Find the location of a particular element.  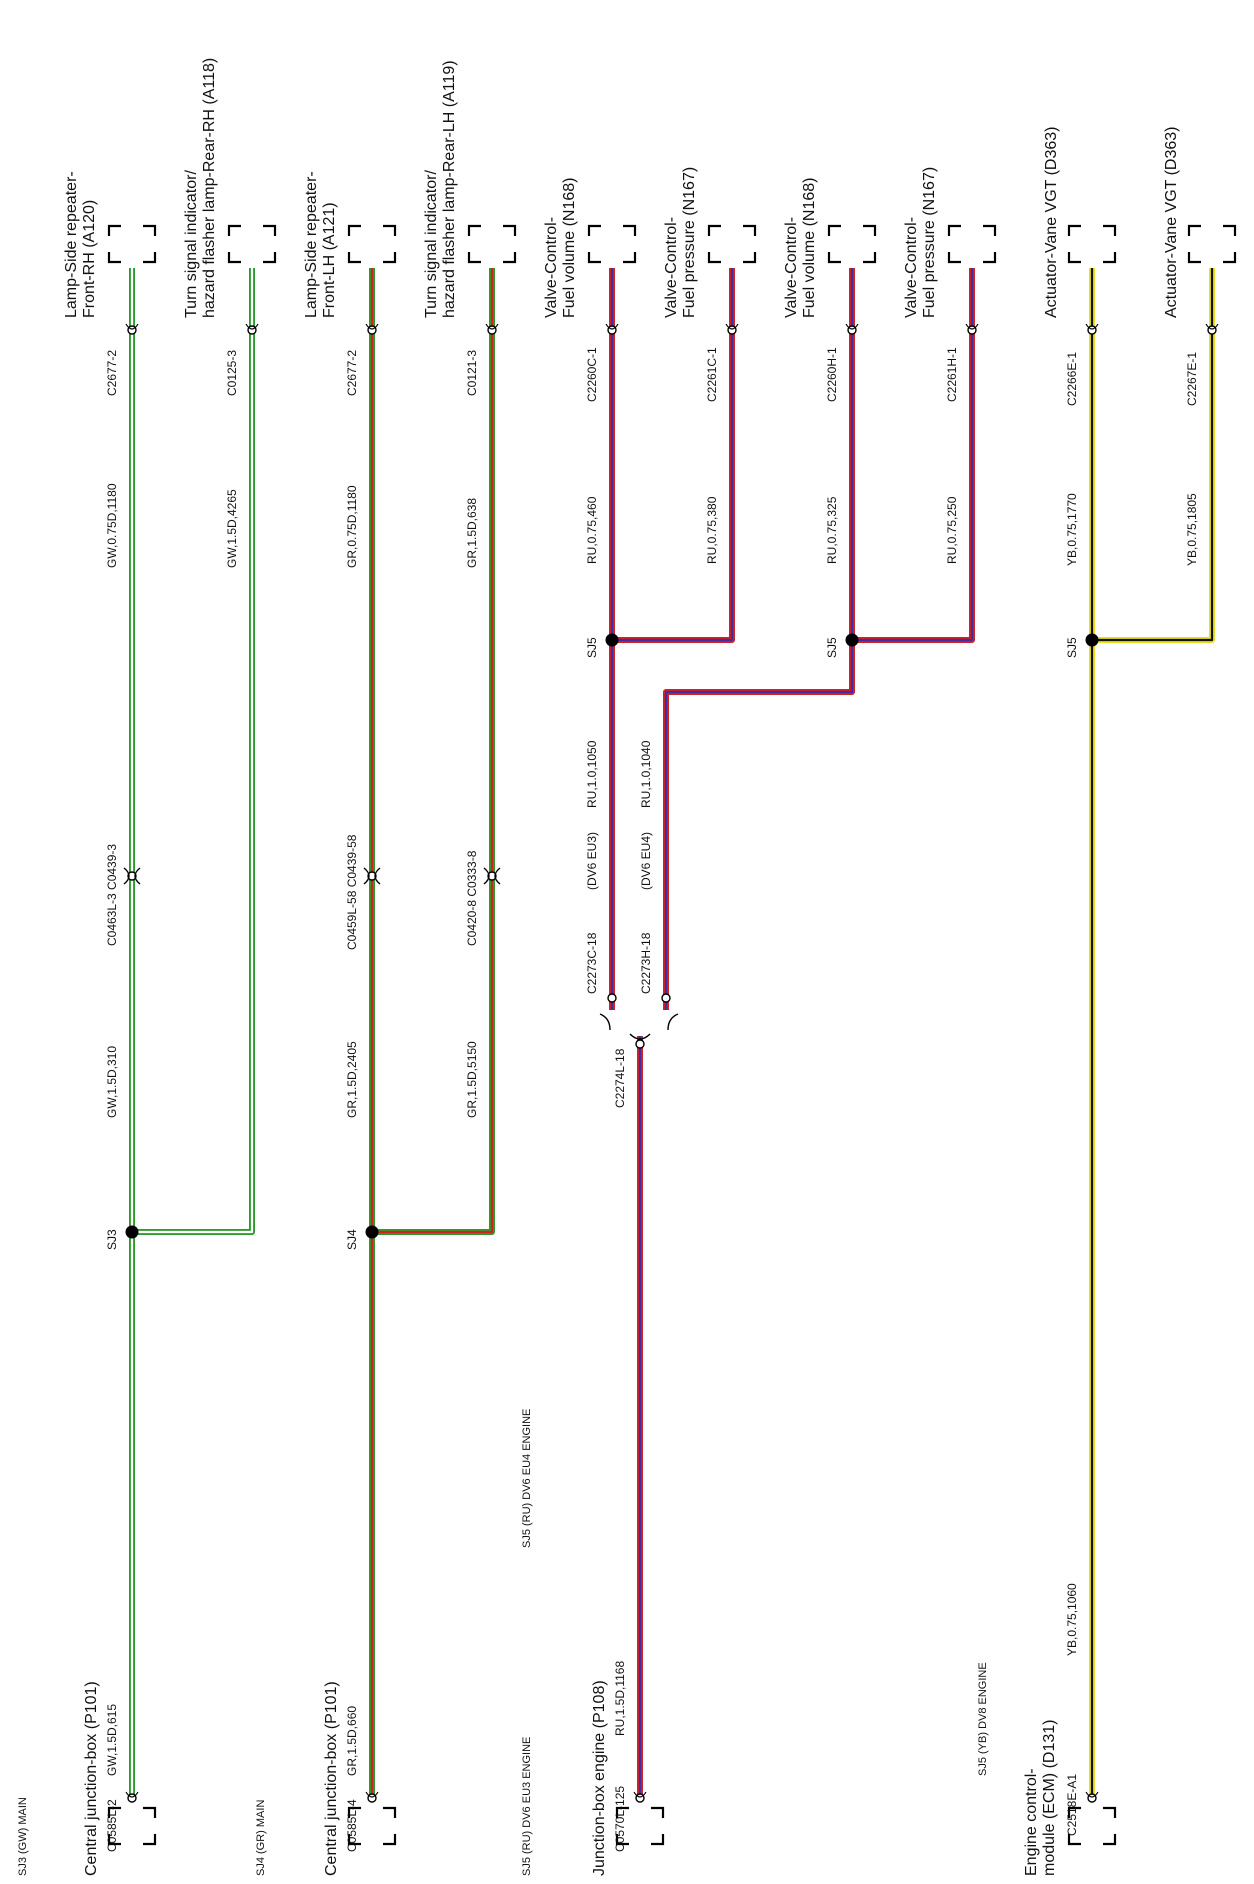

ru-leg2-connector: C2273H-18 is located at coordinates (646, 963).